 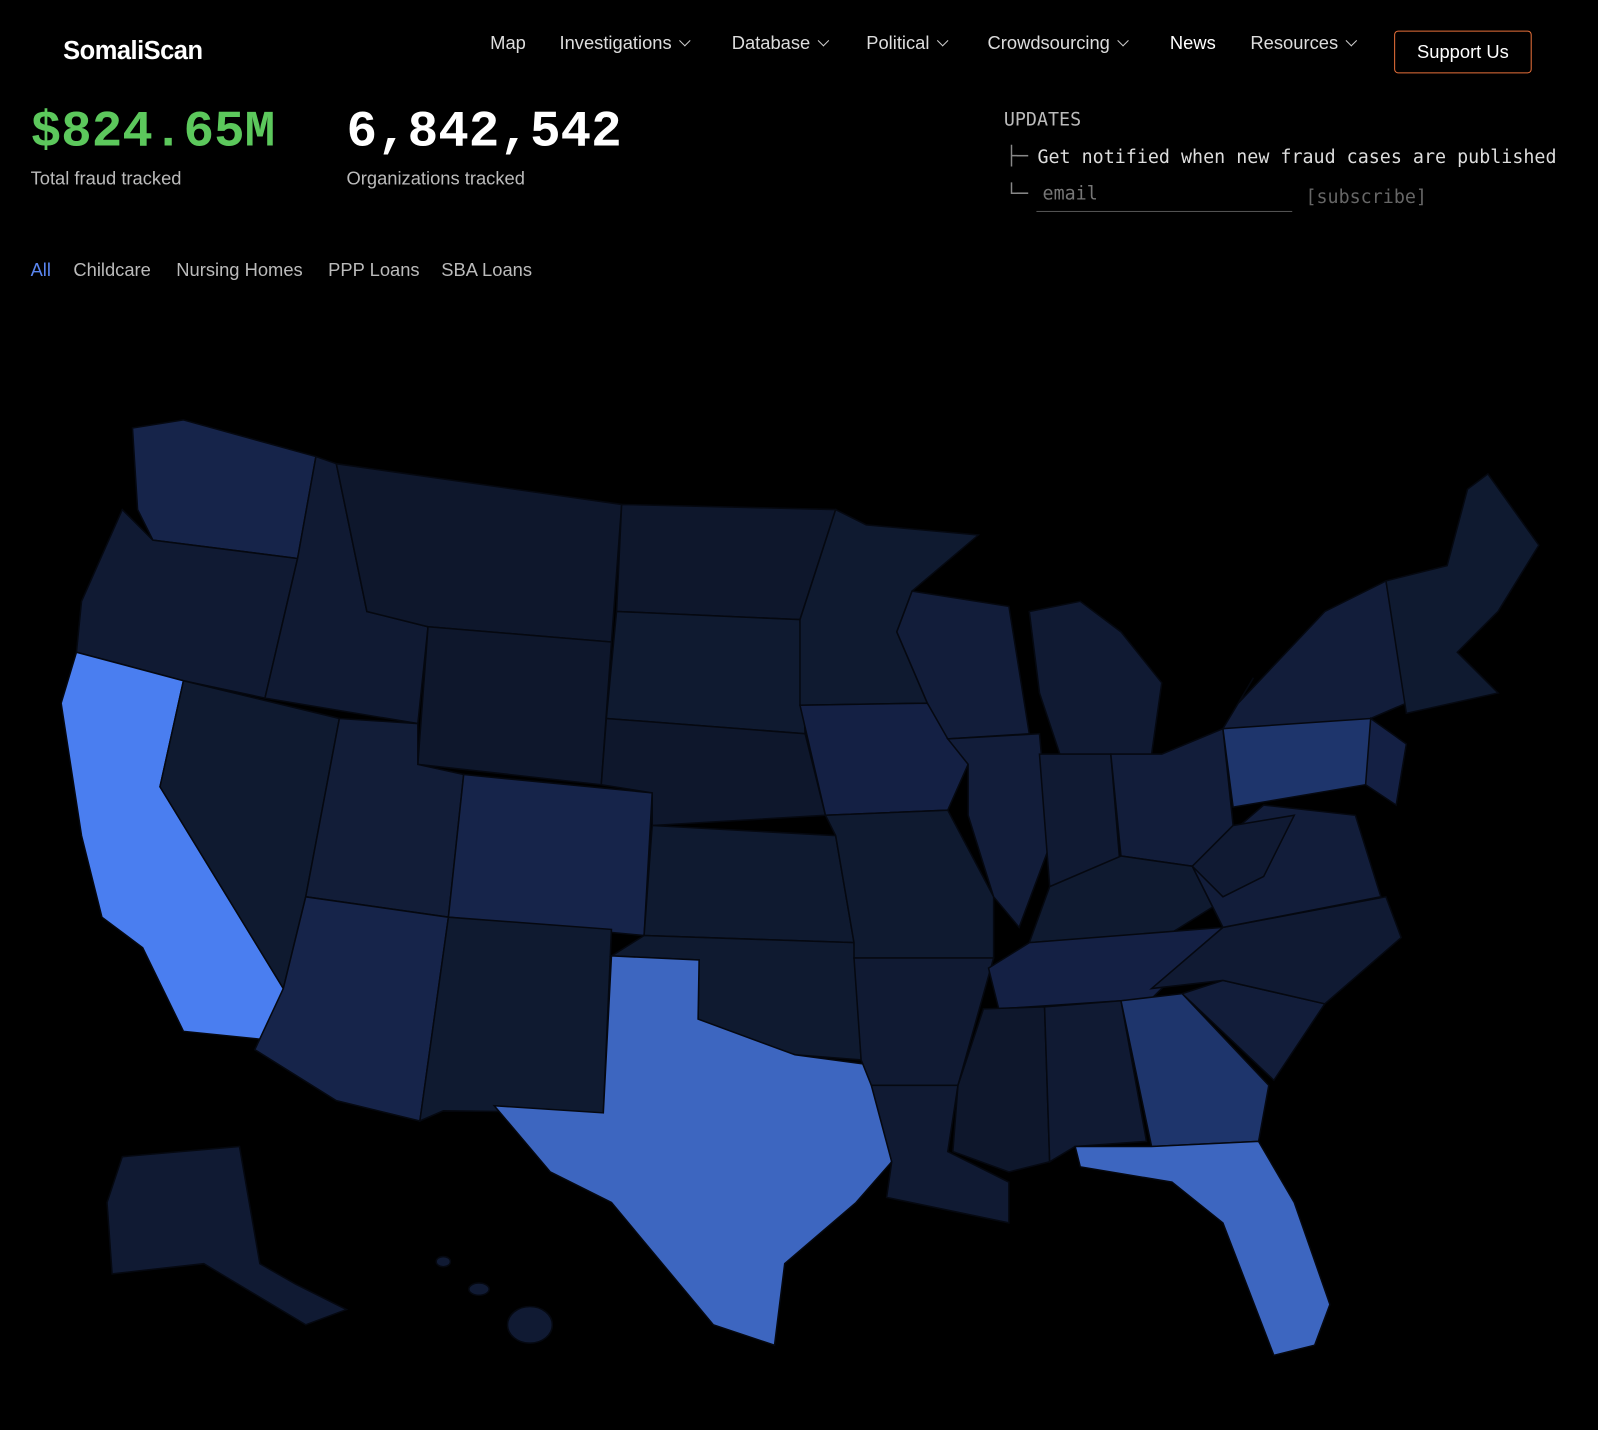 What do you see at coordinates (907, 43) in the screenshot?
I see `nav-dropdown: Political` at bounding box center [907, 43].